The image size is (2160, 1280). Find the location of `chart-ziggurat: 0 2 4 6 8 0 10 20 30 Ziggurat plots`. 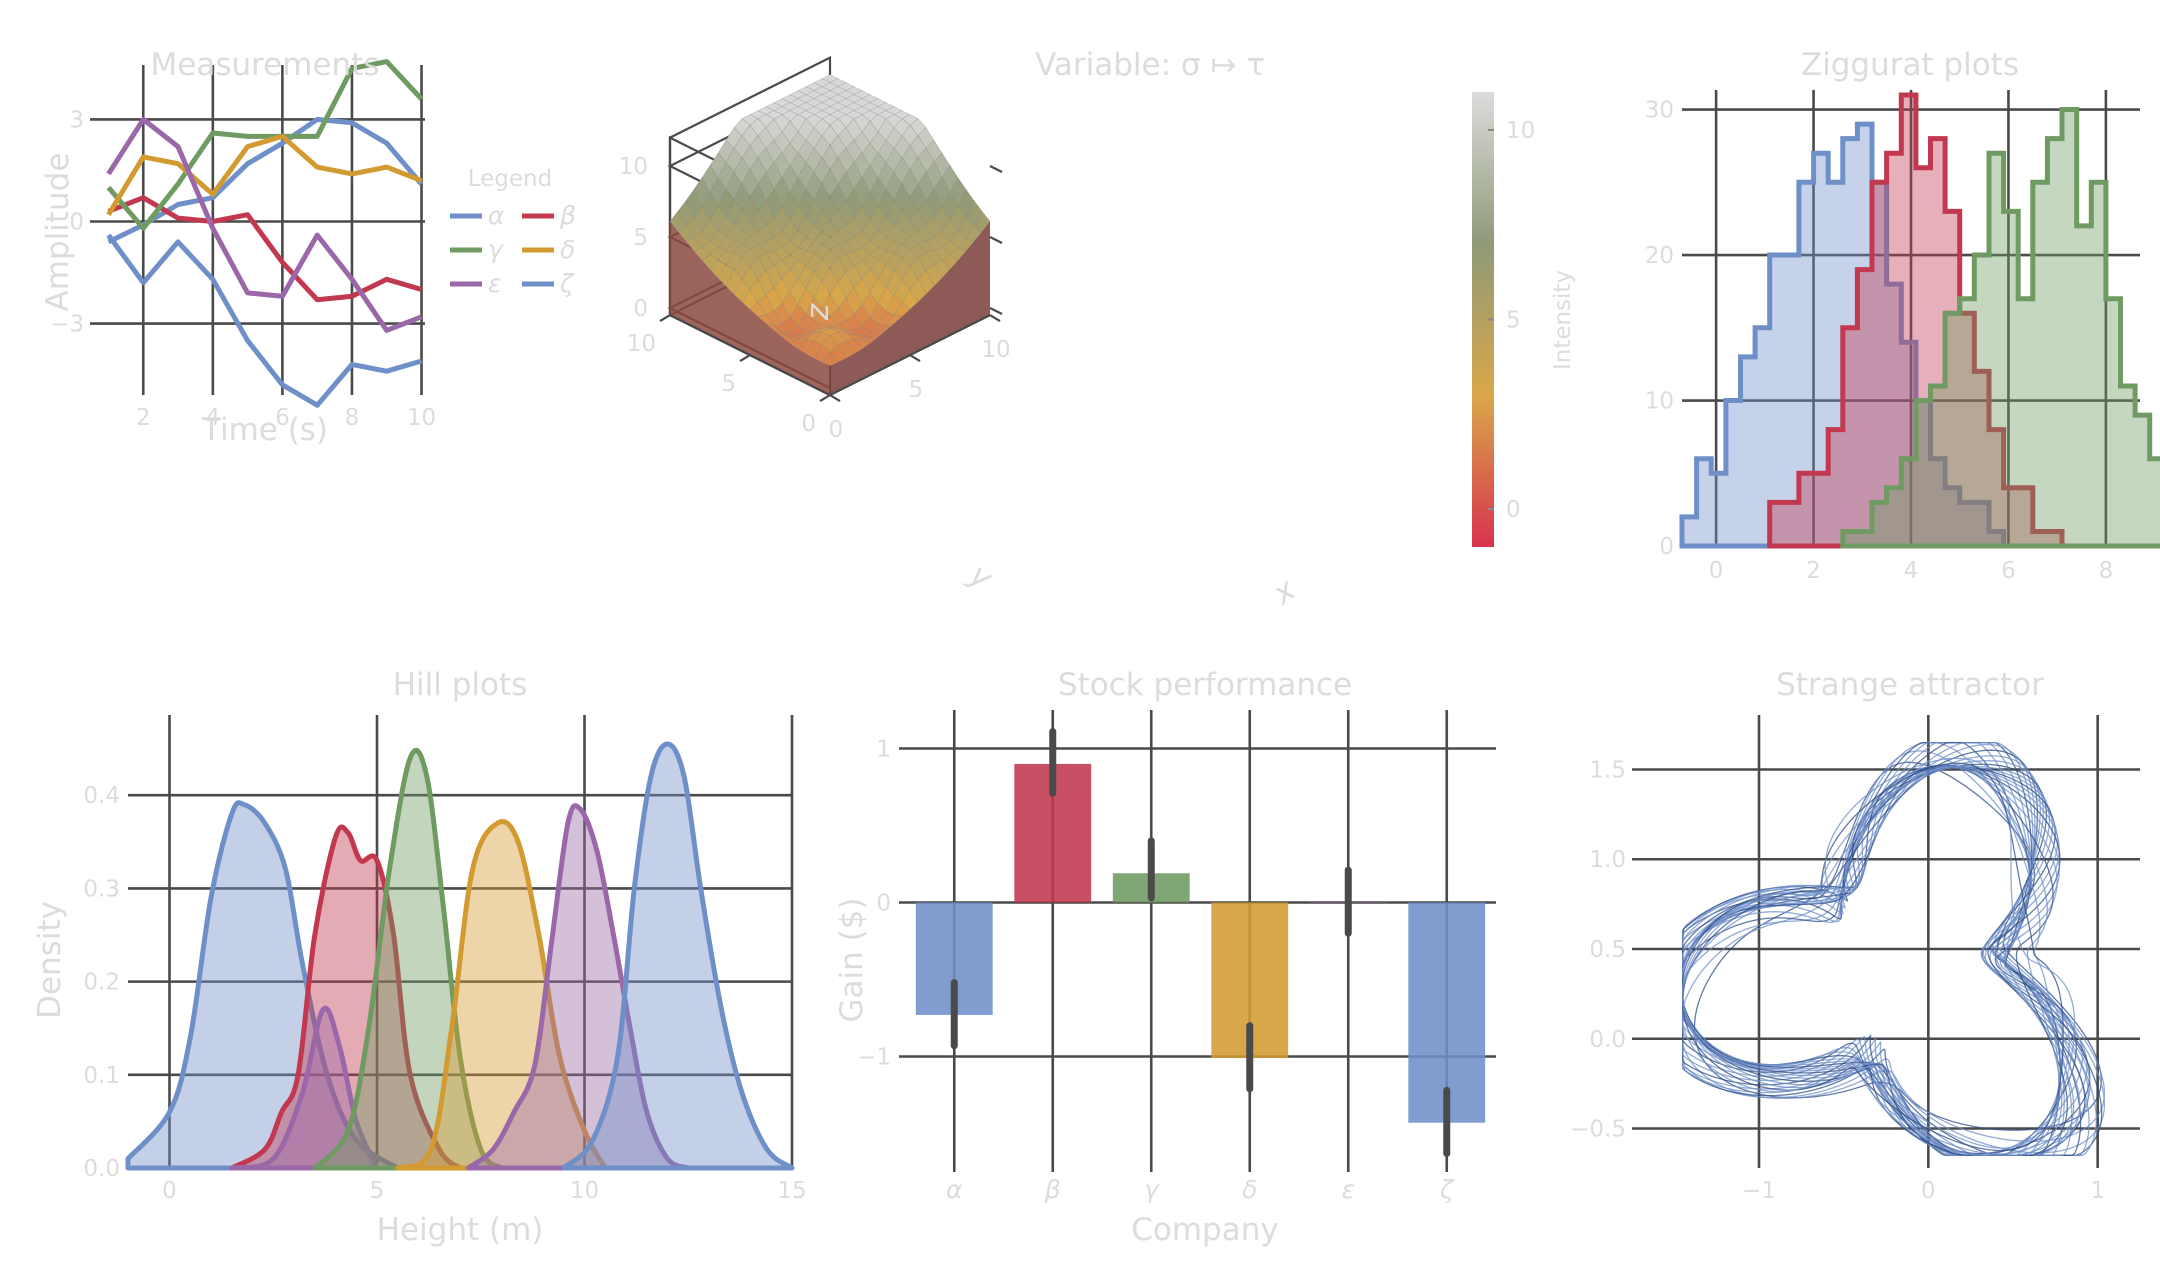

chart-ziggurat: 0 2 4 6 8 0 10 20 30 Ziggurat plots is located at coordinates (1902, 315).